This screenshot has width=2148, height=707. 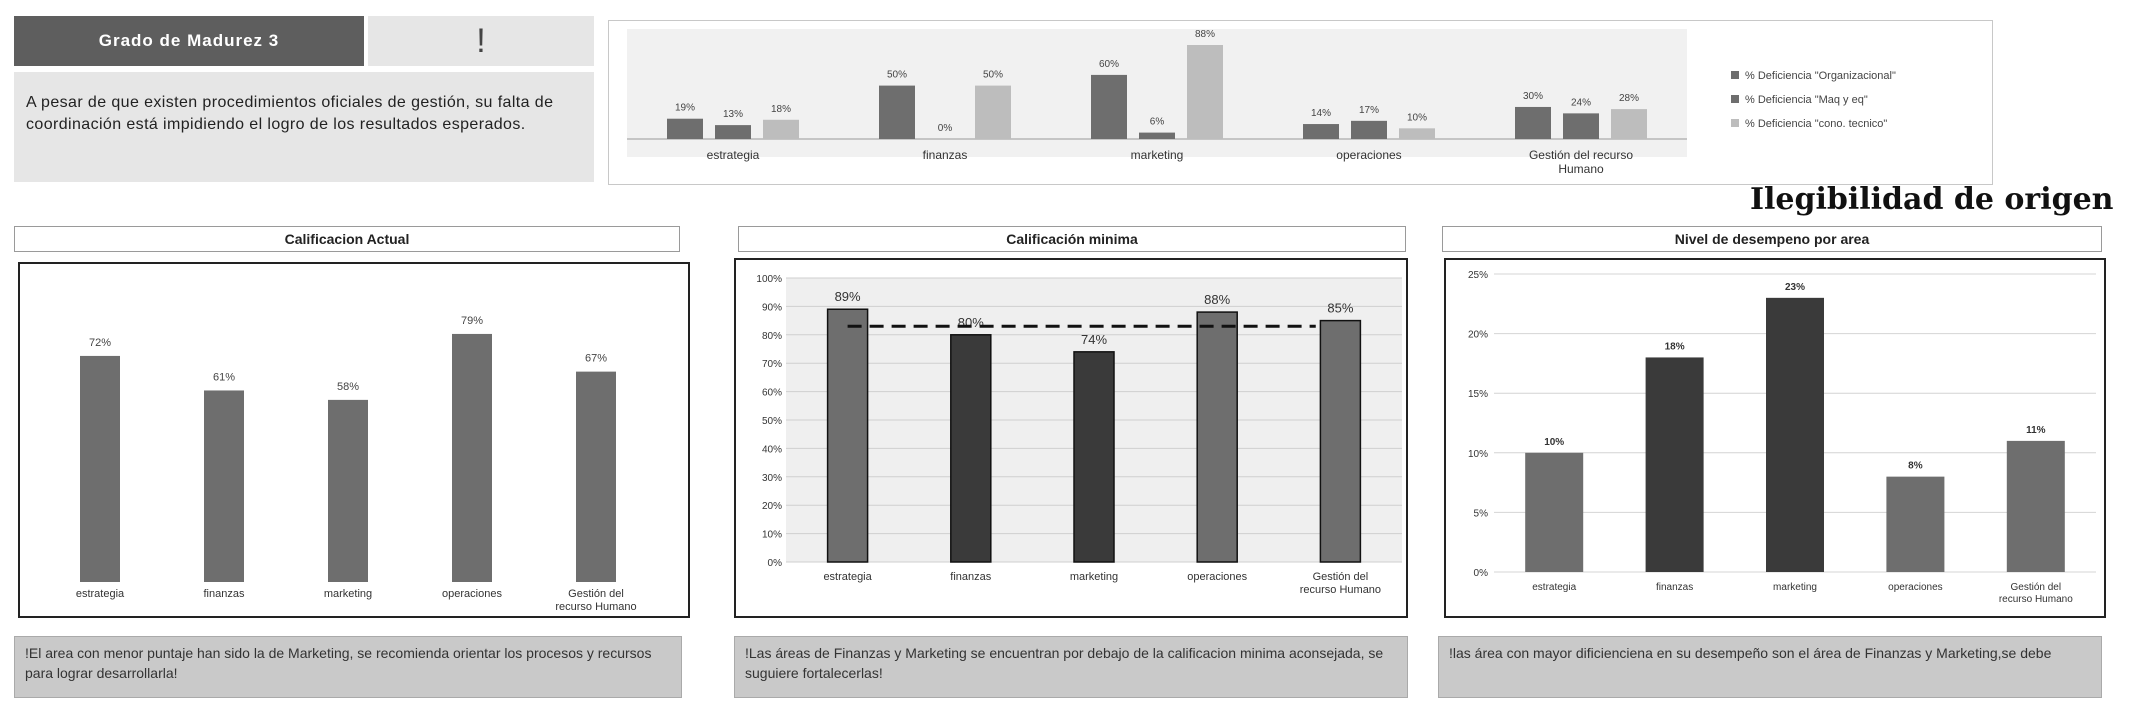 What do you see at coordinates (472, 321) in the screenshot?
I see `actual-data-label: 79%` at bounding box center [472, 321].